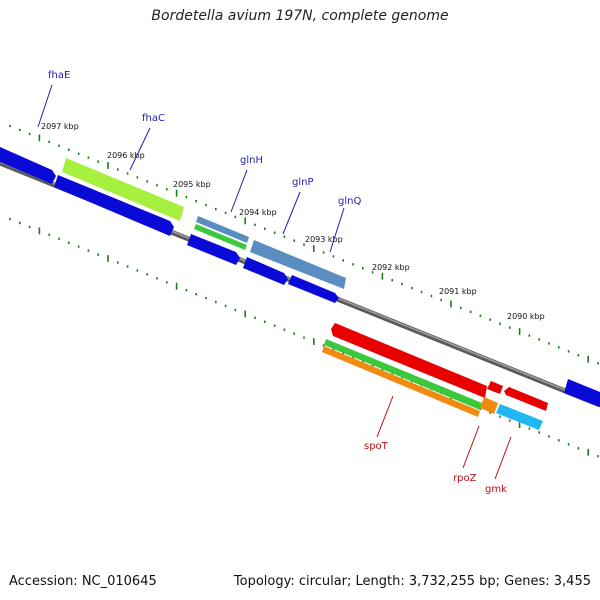 The height and width of the screenshot is (600, 600). I want to click on scale-label: 2097 kbp, so click(60, 126).